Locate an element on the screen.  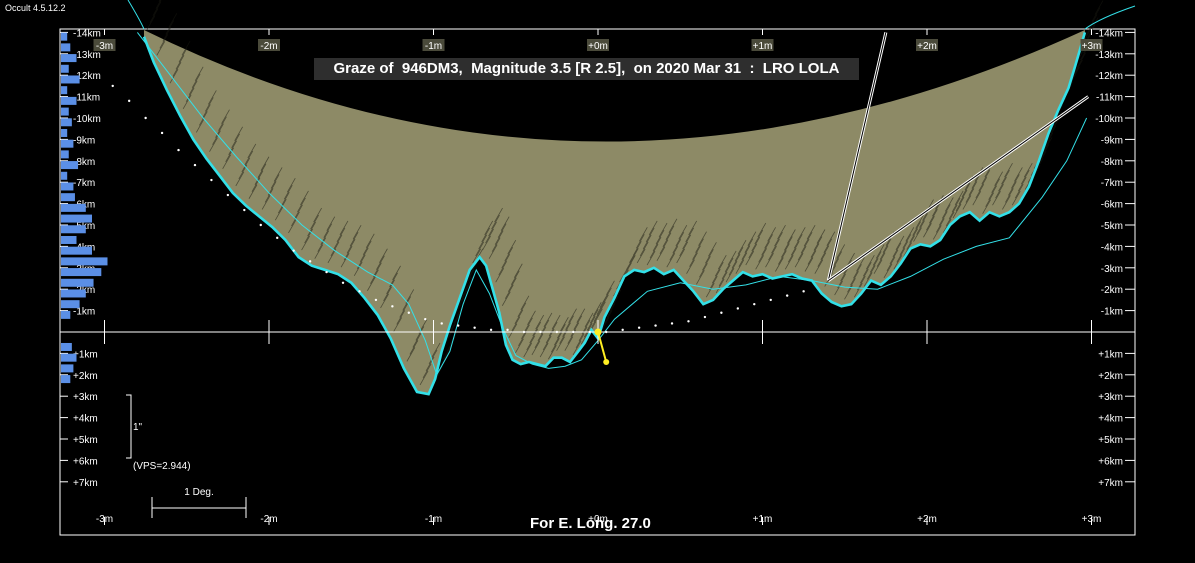
y-tick-label-right: +3km is located at coordinates (1110, 397).